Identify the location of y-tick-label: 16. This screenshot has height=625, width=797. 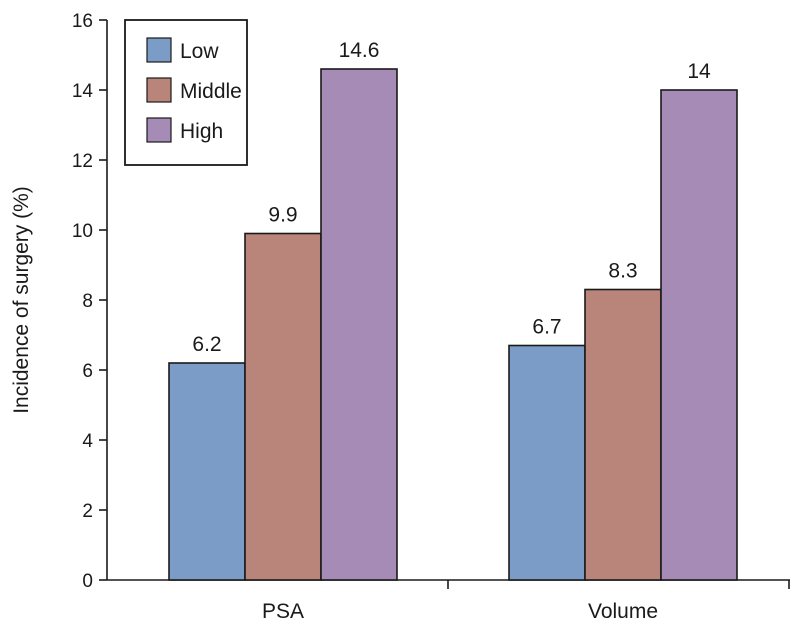
(82, 21).